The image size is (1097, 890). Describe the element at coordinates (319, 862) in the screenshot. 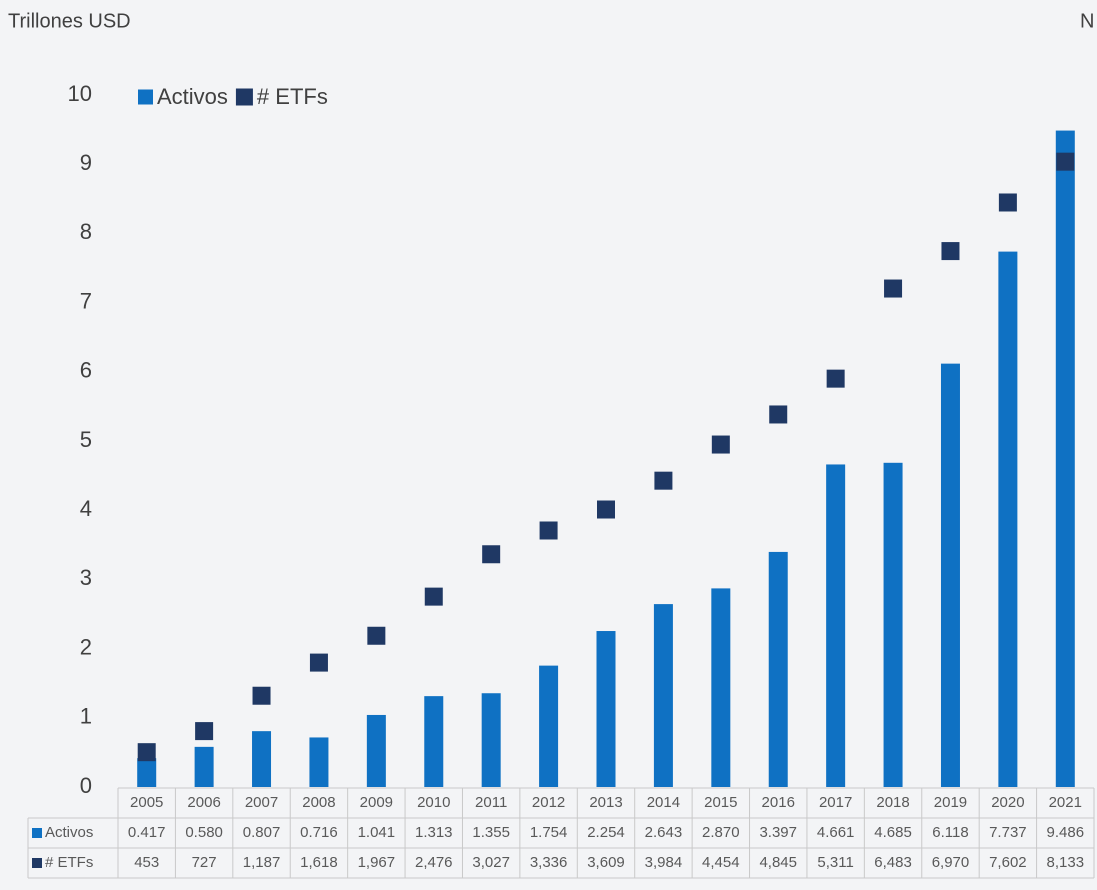

I see `table-value: 1,618` at that location.